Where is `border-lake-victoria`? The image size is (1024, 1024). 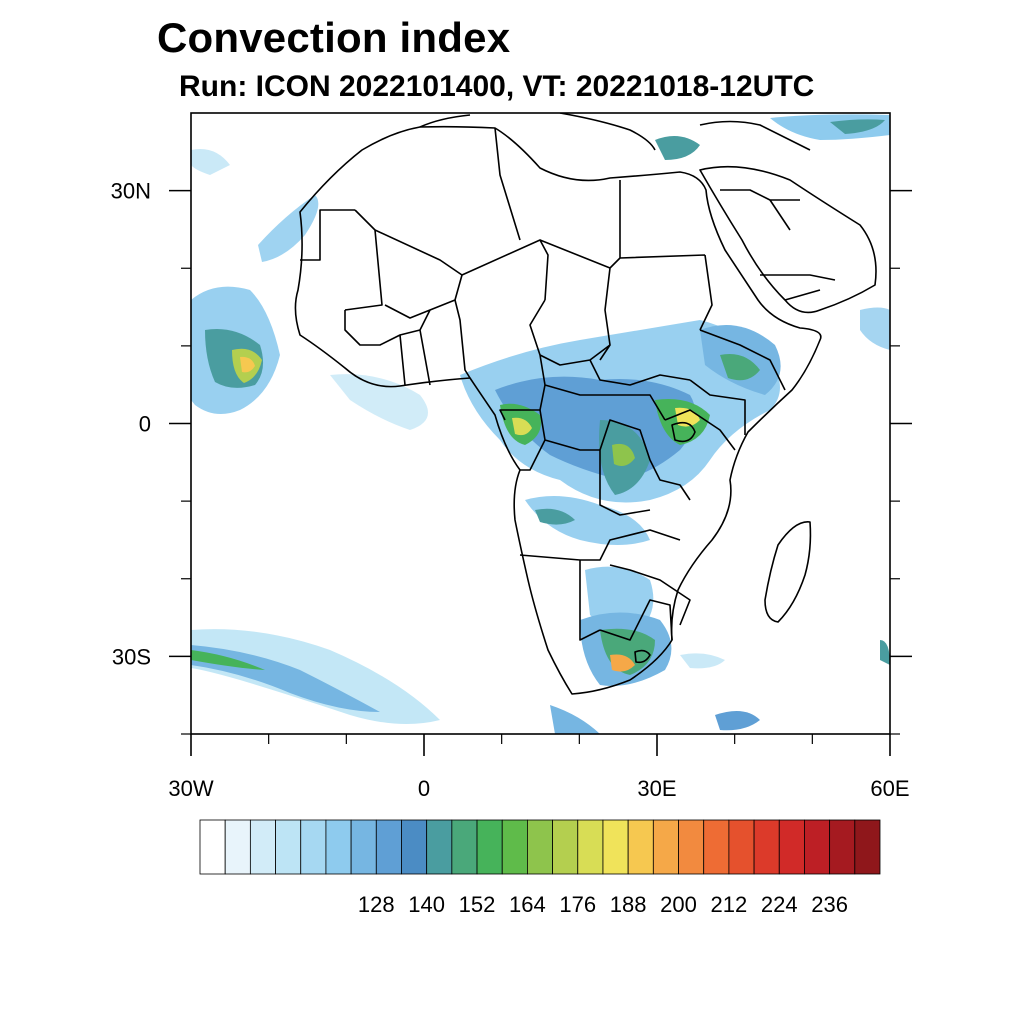 border-lake-victoria is located at coordinates (683, 432).